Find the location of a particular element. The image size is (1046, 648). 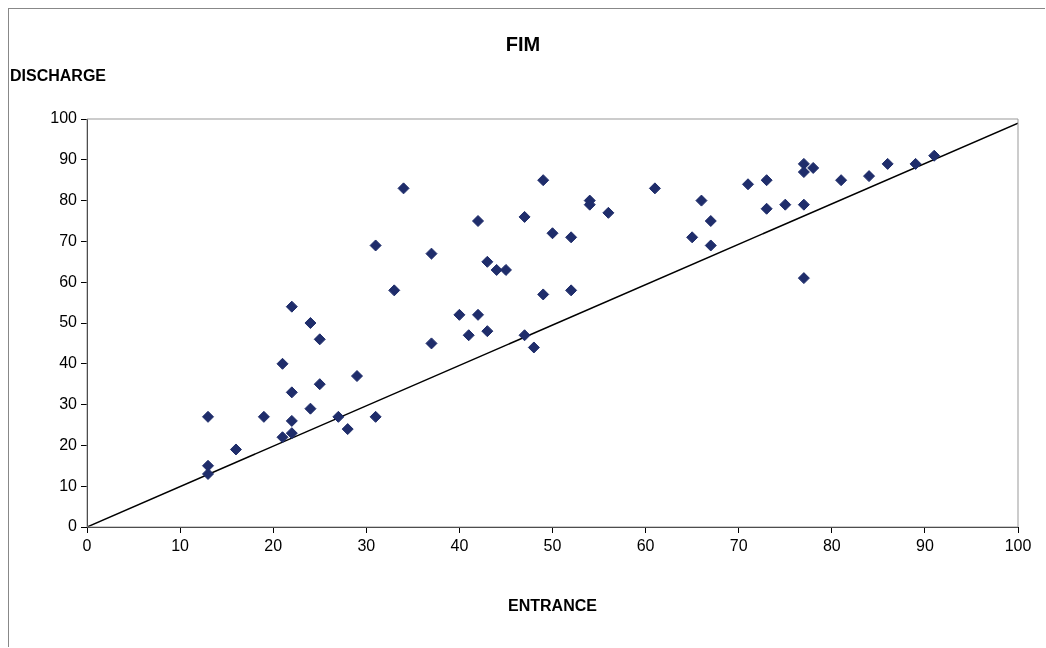

x-tick-label: 60 is located at coordinates (645, 546).